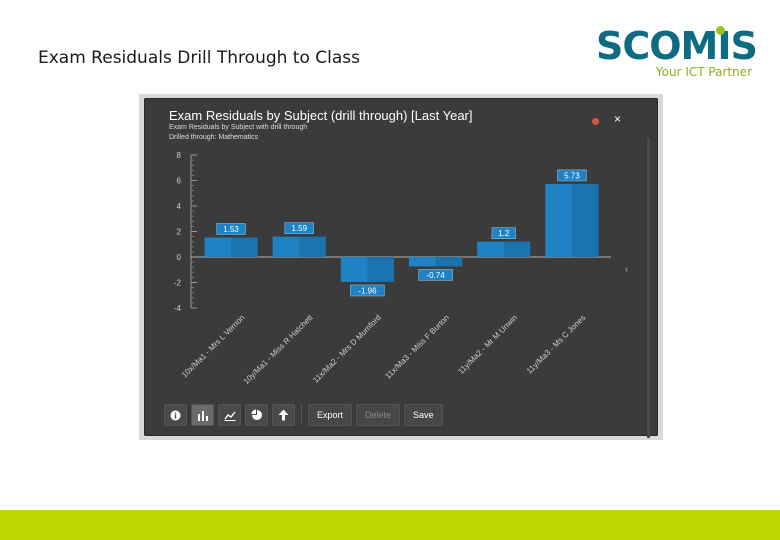 This screenshot has width=780, height=540. Describe the element at coordinates (199, 58) in the screenshot. I see `page-title: Exam Residuals Drill Through to Class` at that location.